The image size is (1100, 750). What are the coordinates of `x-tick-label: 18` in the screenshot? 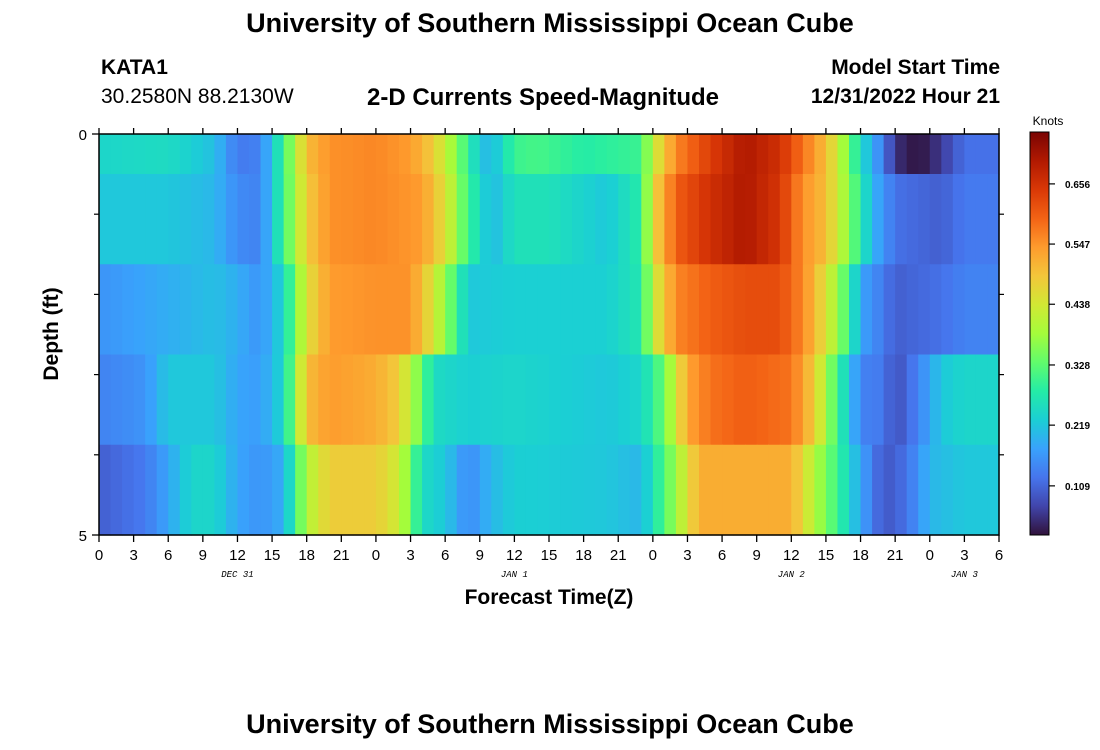 It's located at (306, 555).